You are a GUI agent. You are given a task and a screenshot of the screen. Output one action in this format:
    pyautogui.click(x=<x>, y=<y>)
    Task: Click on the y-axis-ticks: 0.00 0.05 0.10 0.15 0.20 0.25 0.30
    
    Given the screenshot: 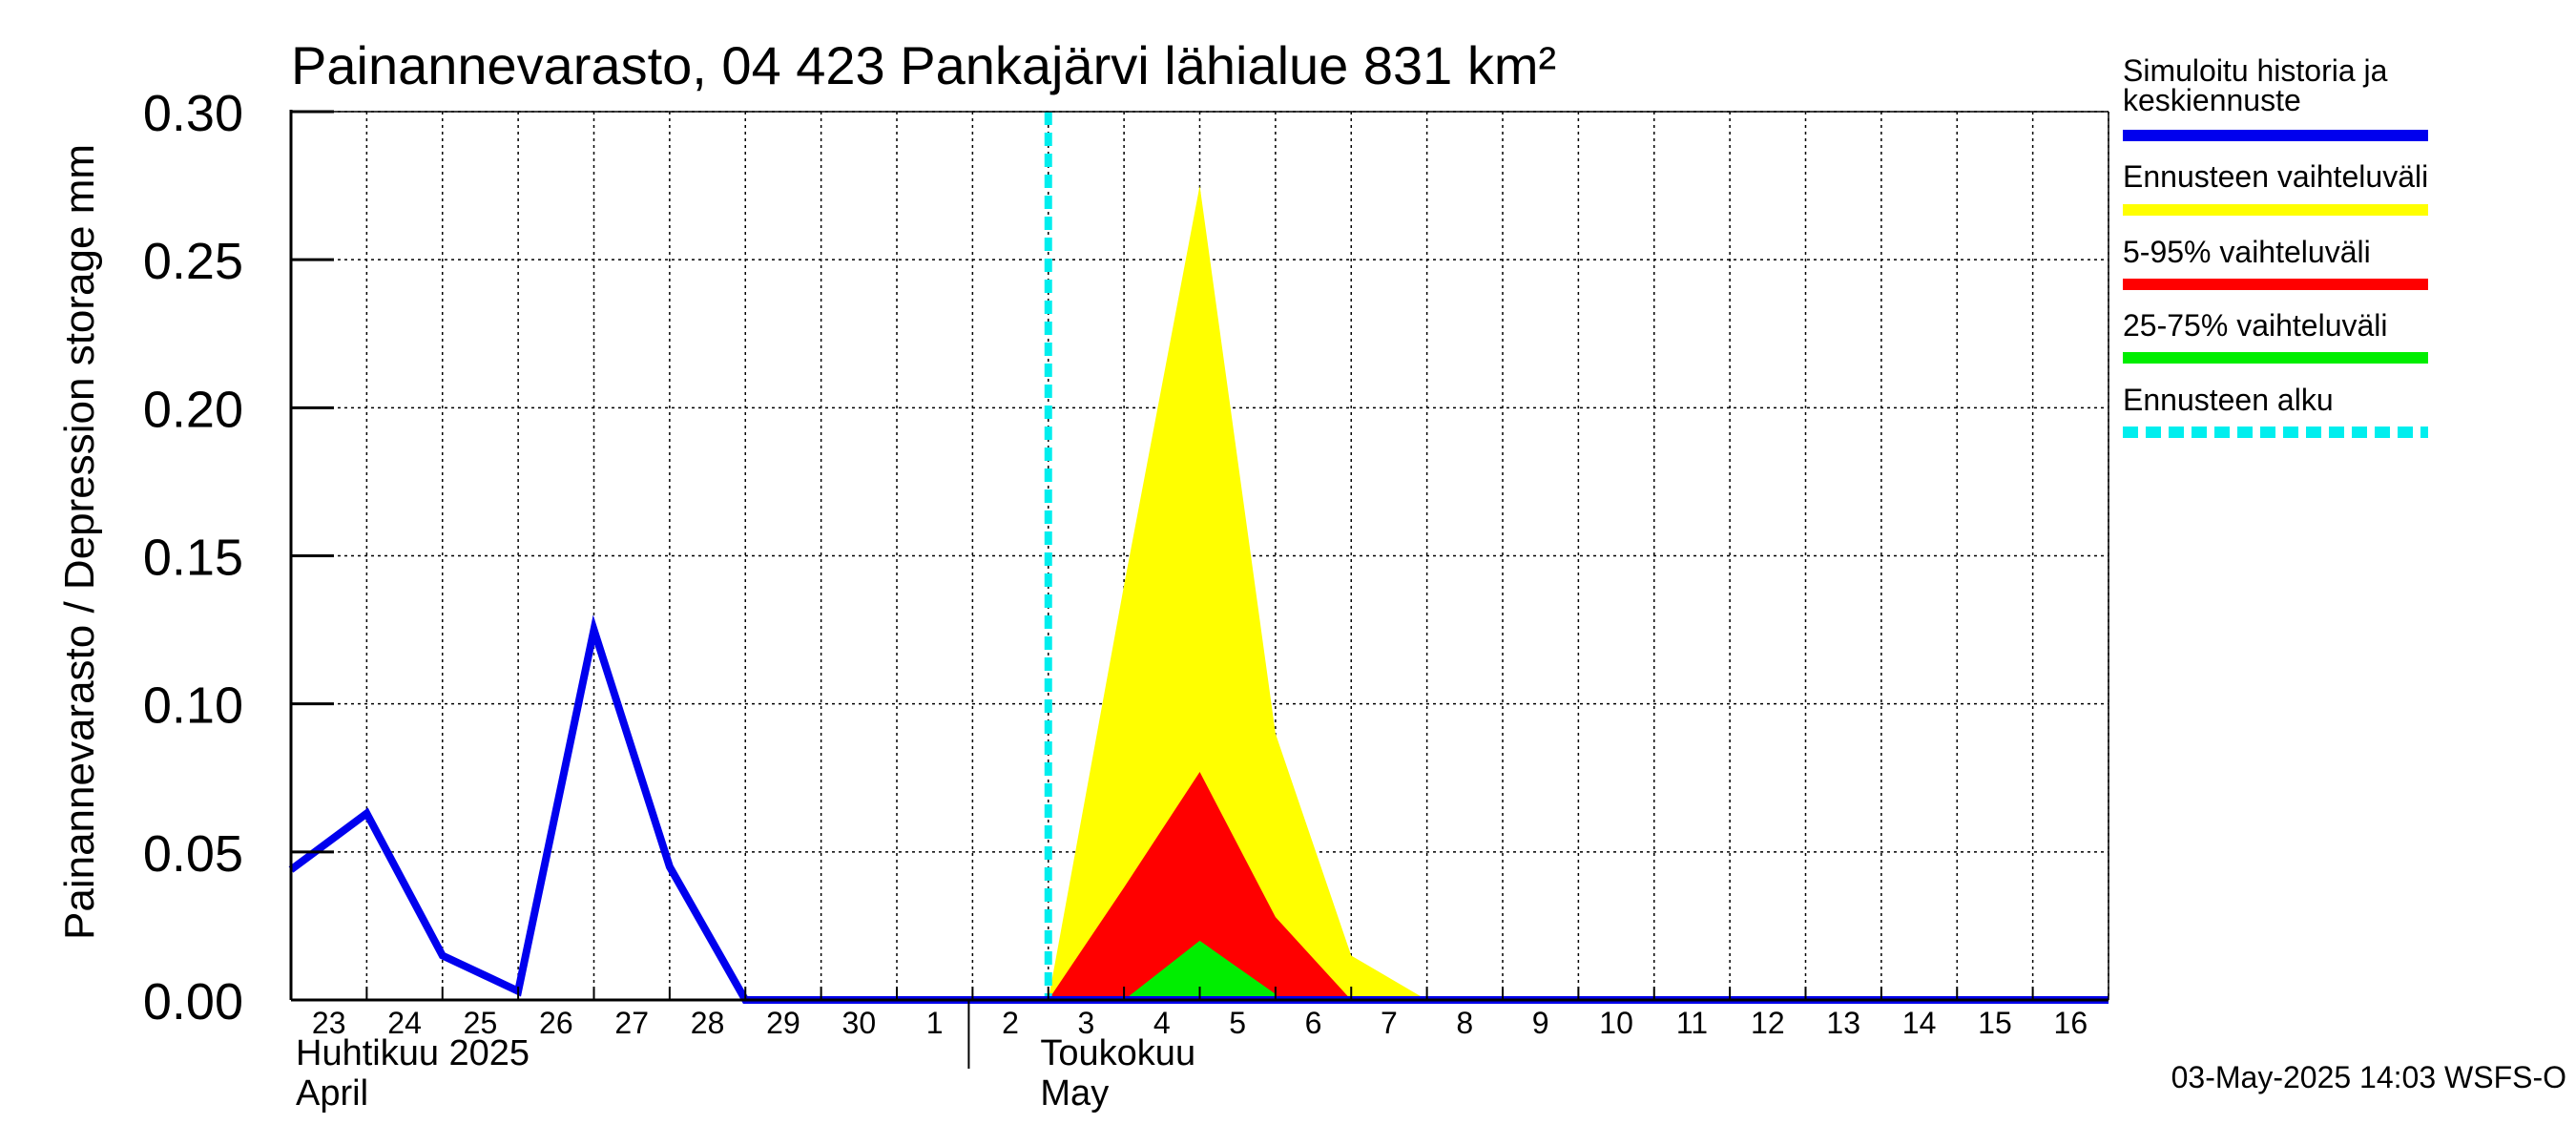 What is the action you would take?
    pyautogui.click(x=238, y=557)
    